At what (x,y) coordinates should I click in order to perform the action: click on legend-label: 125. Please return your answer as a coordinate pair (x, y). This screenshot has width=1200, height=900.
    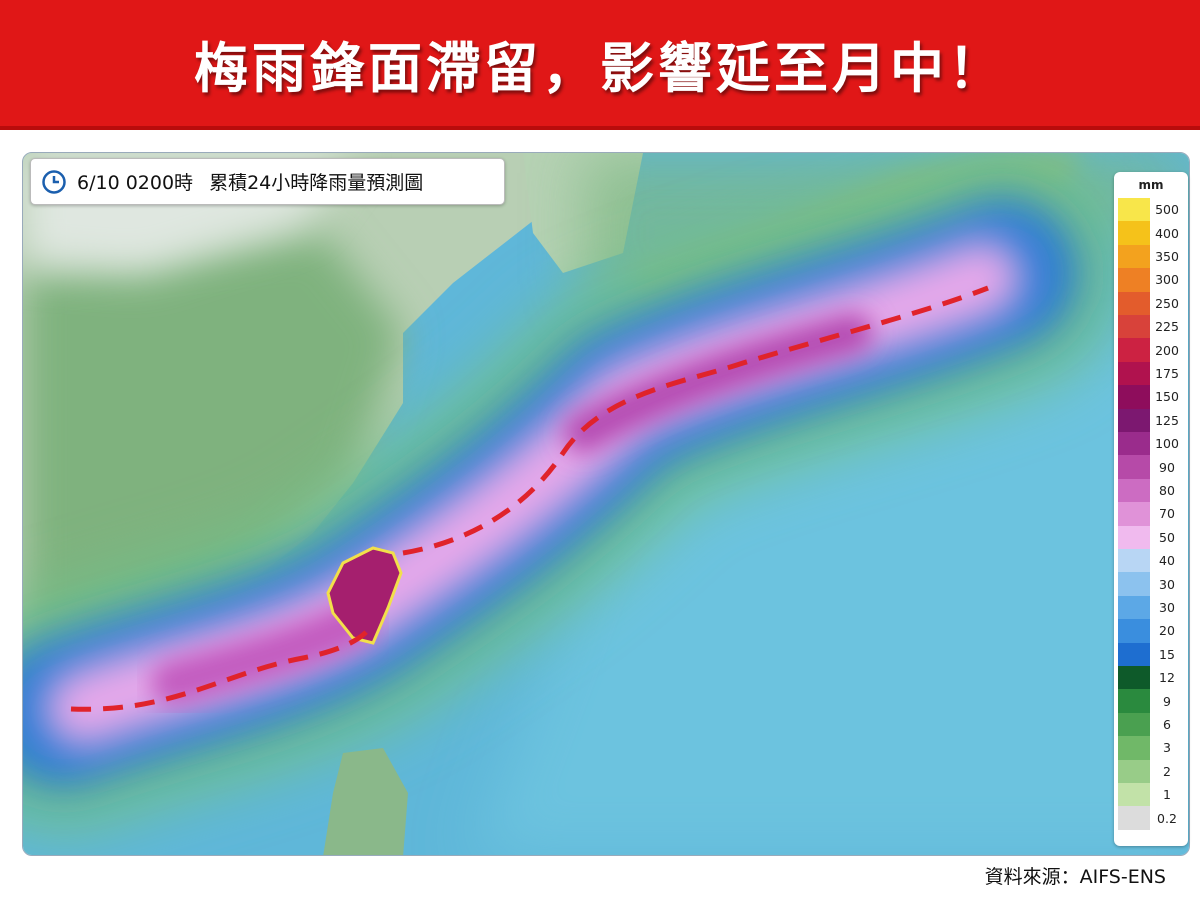
    Looking at the image, I should click on (1167, 420).